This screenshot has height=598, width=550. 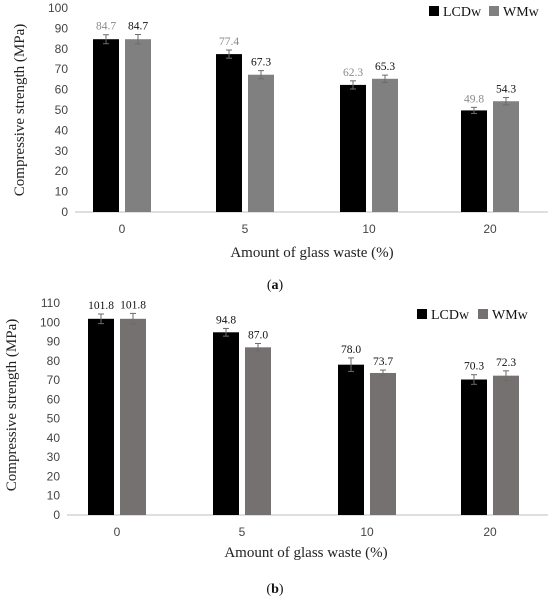 What do you see at coordinates (474, 367) in the screenshot?
I see `chart-b-data-label-lcdw: 70.3` at bounding box center [474, 367].